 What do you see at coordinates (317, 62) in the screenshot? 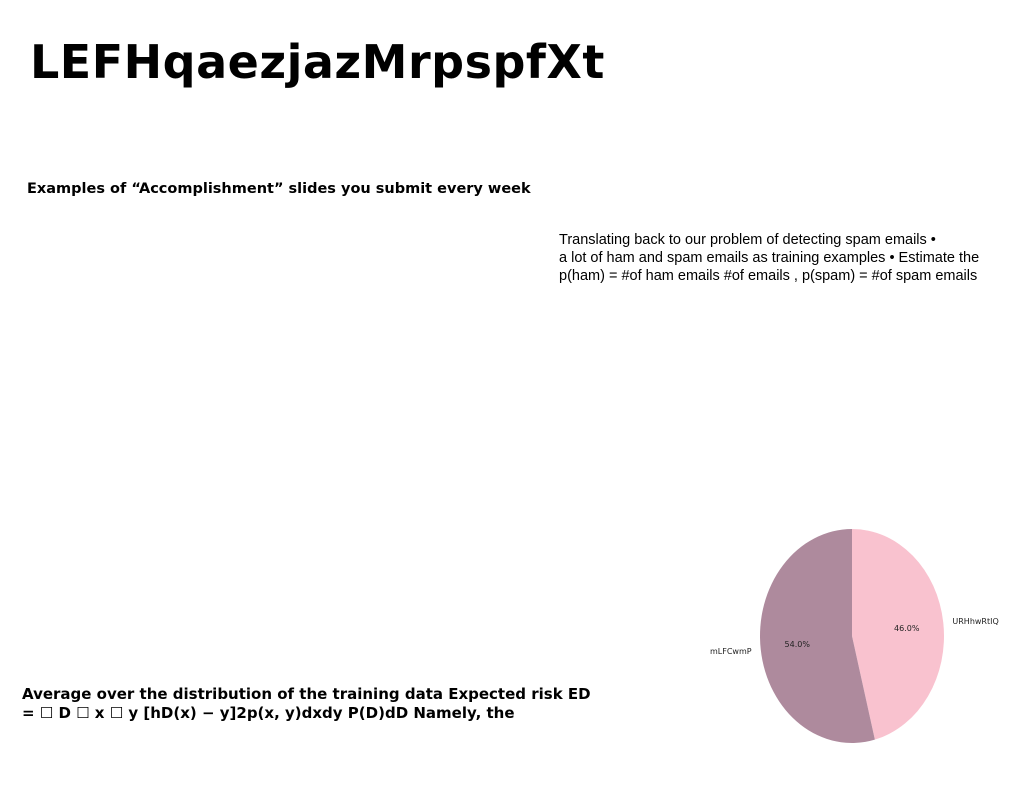
I see `slide-title: LEFHqaezjazMrpspfXt` at bounding box center [317, 62].